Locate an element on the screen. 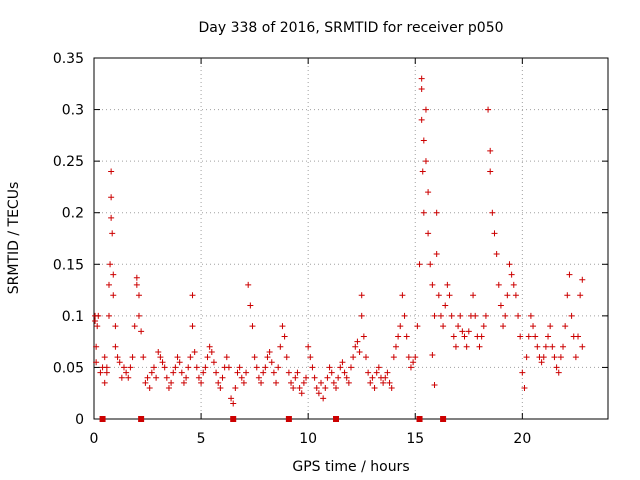 Image resolution: width=640 pixels, height=480 pixels. x-tick-label: 10 is located at coordinates (308, 439).